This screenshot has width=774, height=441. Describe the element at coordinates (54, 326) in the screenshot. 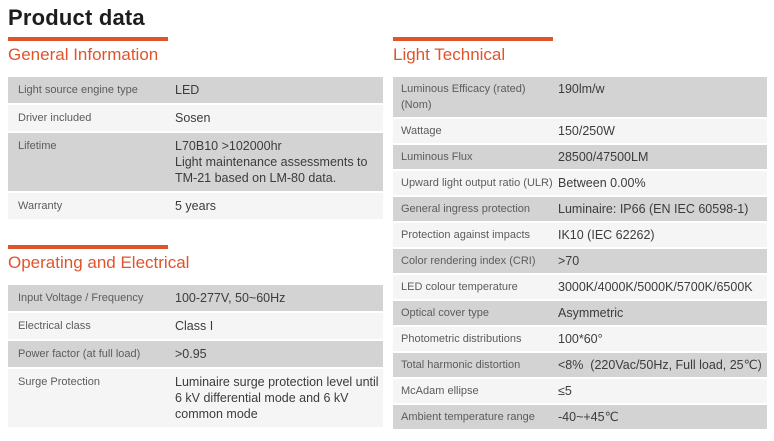

I see `row-label: Electrical class` at that location.